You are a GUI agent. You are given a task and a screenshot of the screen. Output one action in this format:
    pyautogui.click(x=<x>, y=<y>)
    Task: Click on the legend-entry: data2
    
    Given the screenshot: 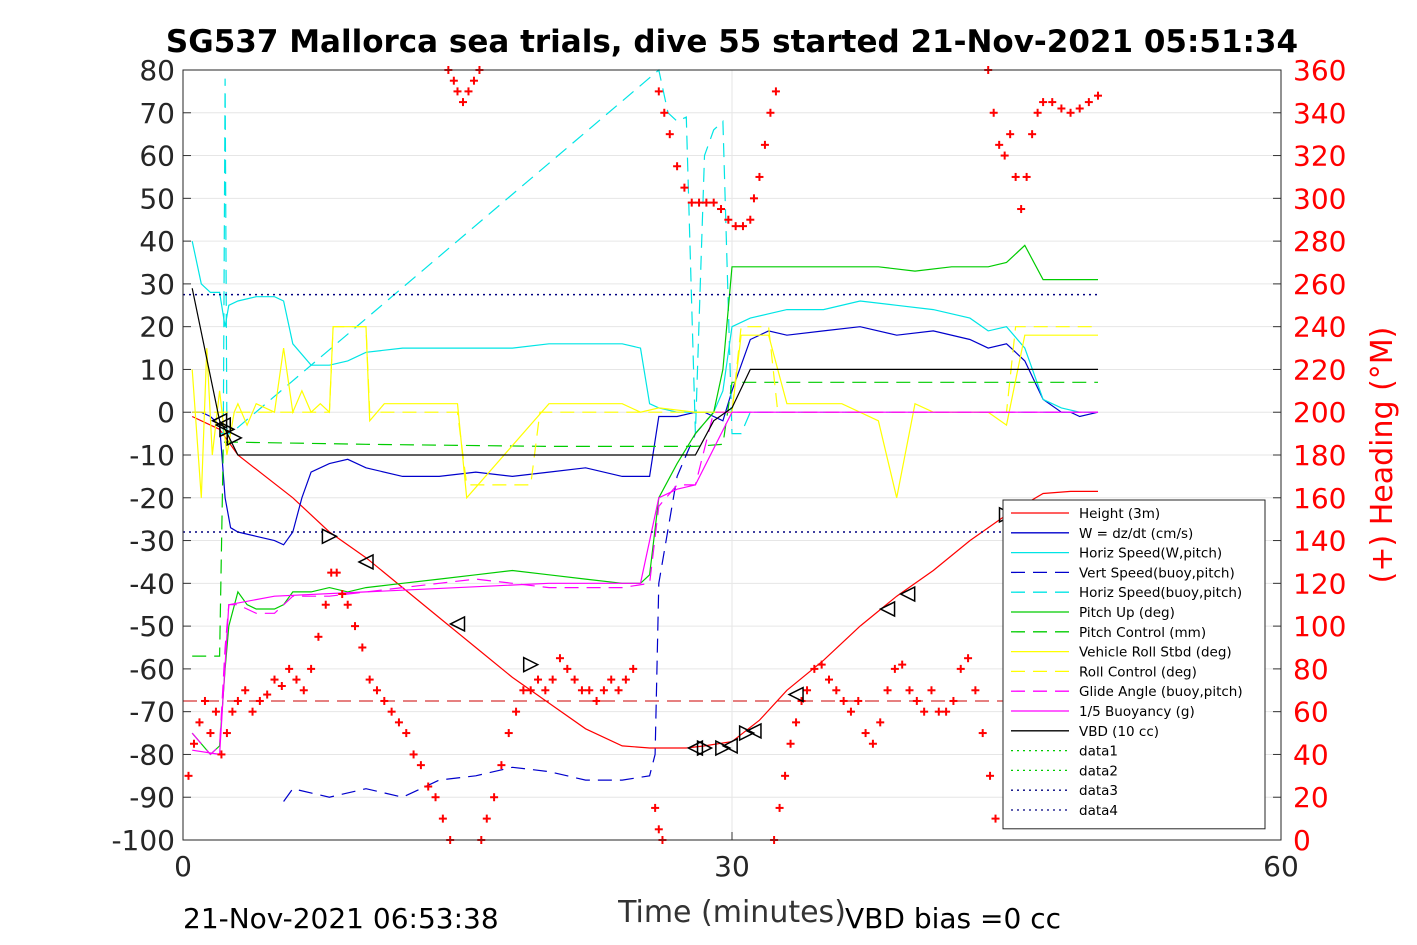 What is the action you would take?
    pyautogui.click(x=1098, y=771)
    